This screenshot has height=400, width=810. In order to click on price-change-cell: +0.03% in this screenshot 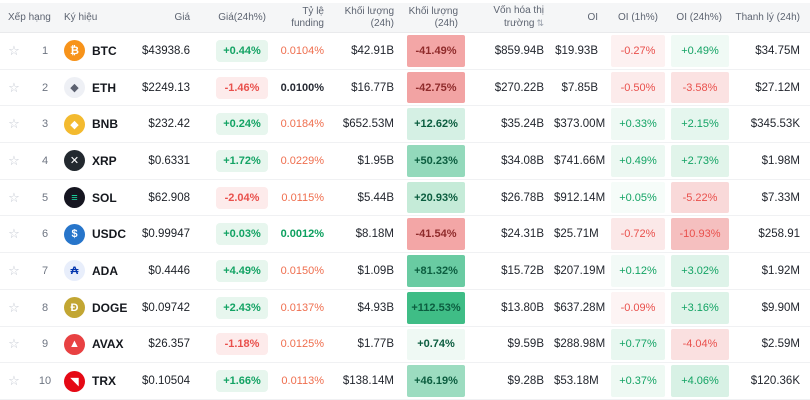, I will do `click(238, 234)`.